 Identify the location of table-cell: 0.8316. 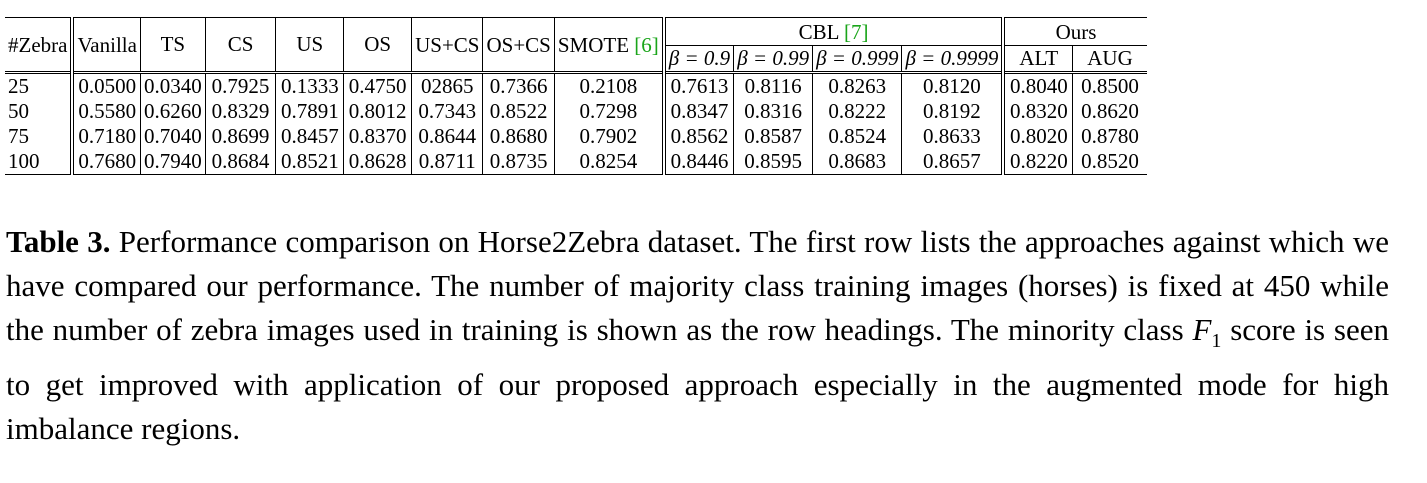
(773, 111).